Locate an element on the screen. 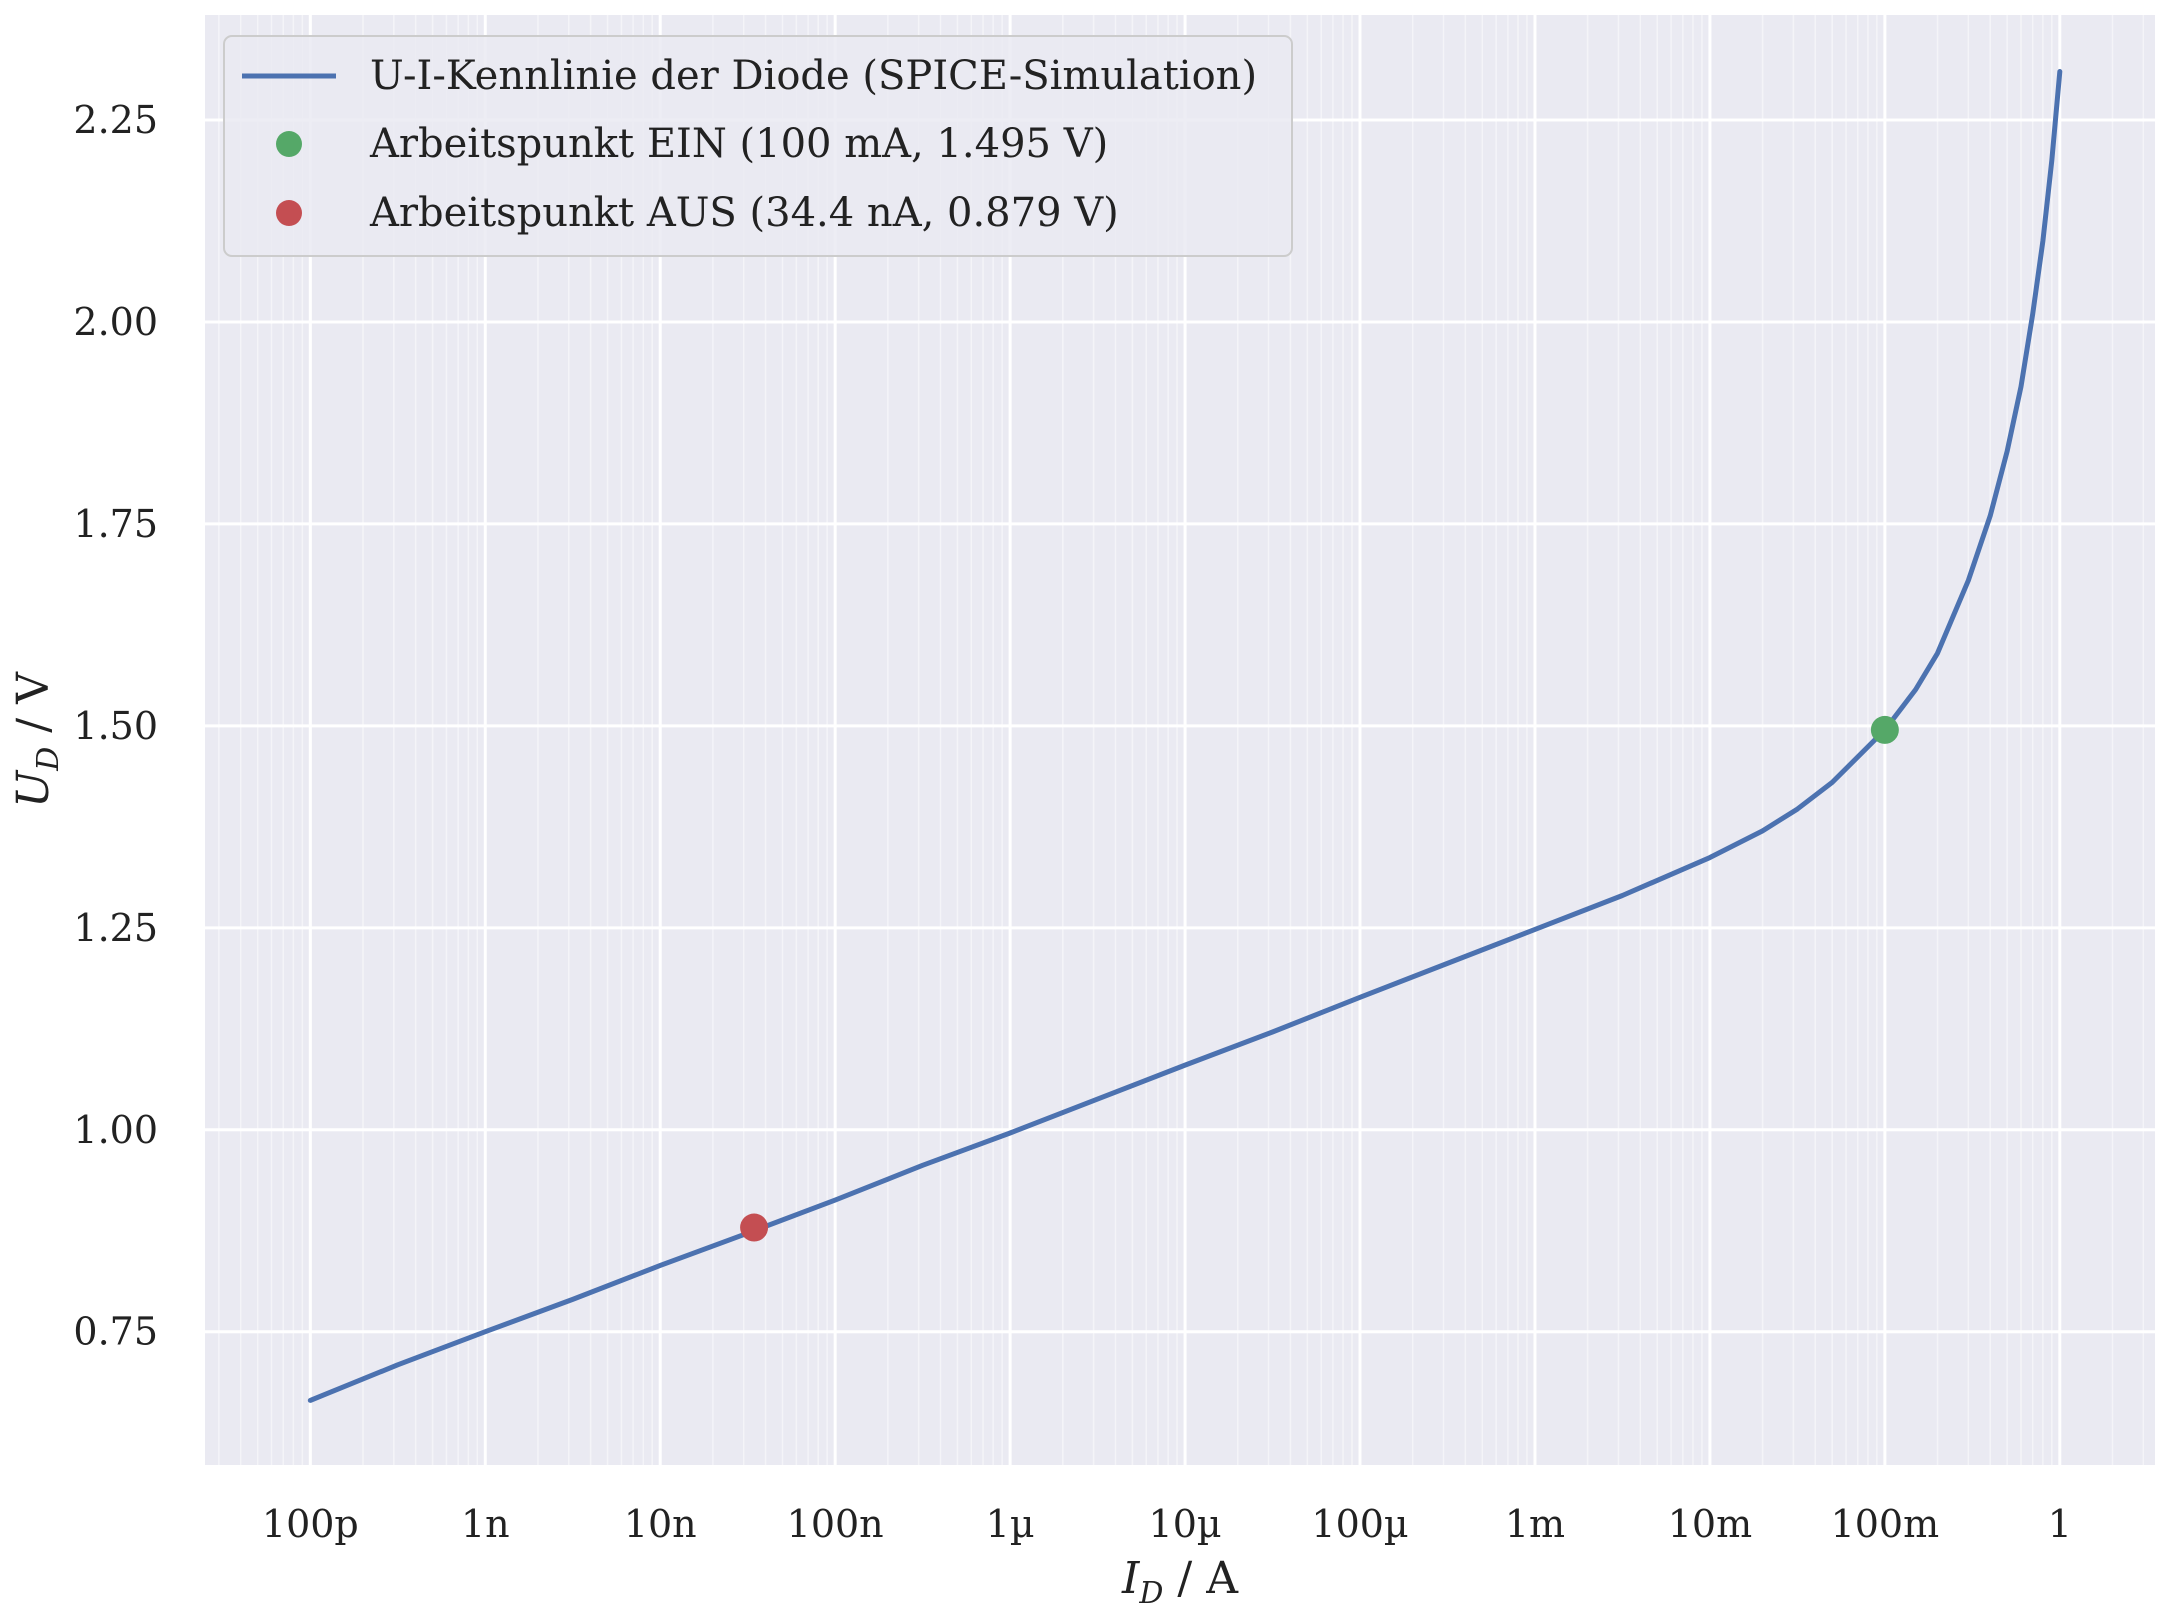 This screenshot has height=1620, width=2160. y-axis-label: UD / V is located at coordinates (37, 739).